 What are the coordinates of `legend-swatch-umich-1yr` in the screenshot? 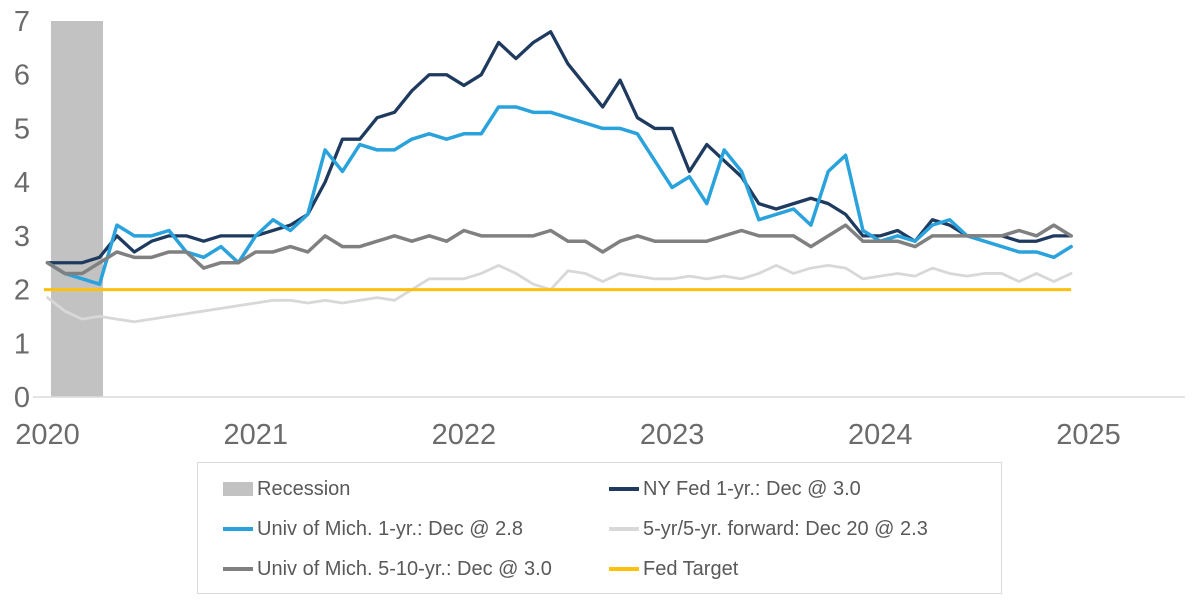 It's located at (238, 529).